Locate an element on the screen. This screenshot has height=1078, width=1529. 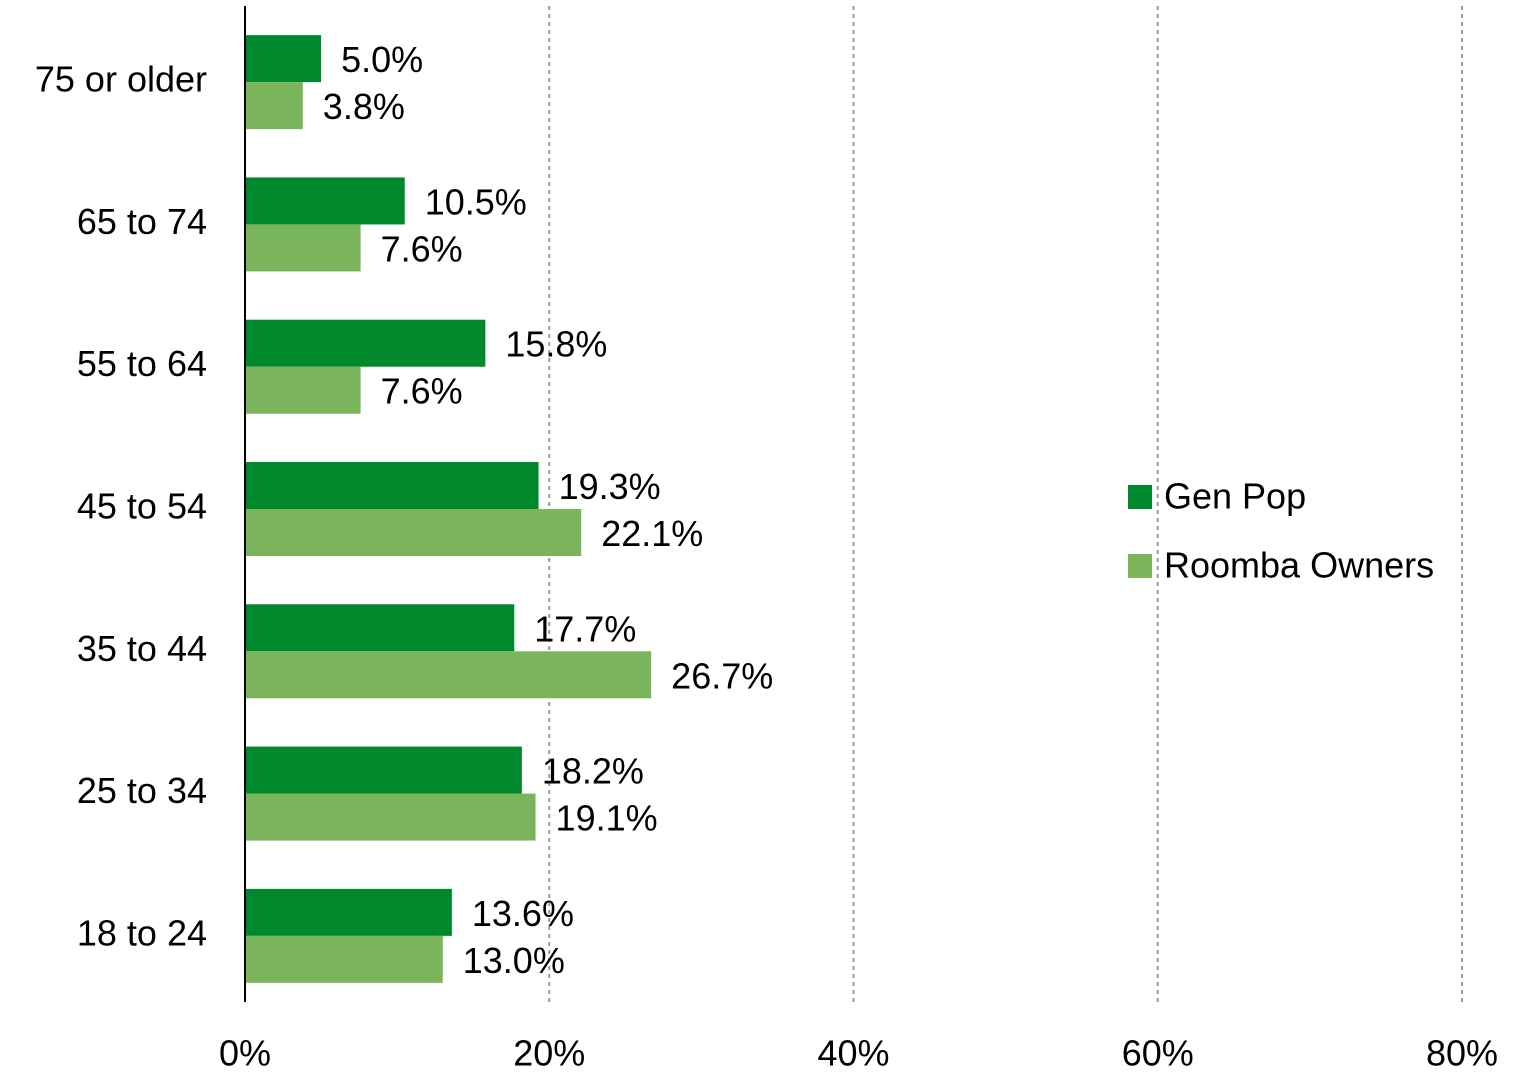
y-tick-label: 75 or older is located at coordinates (121, 79).